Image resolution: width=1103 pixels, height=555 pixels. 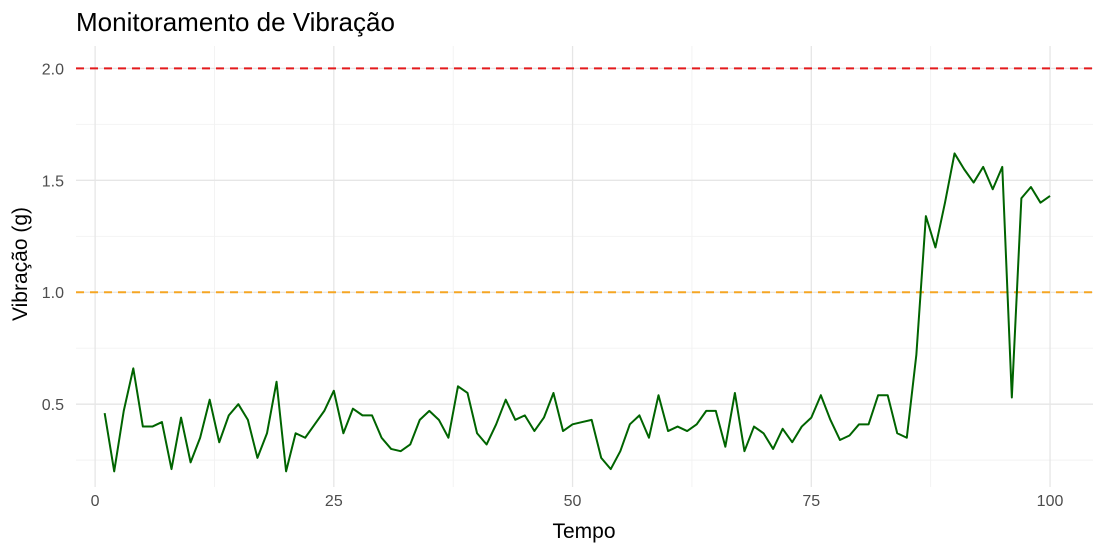 I want to click on y-tick-label: 0.5, so click(x=53, y=405).